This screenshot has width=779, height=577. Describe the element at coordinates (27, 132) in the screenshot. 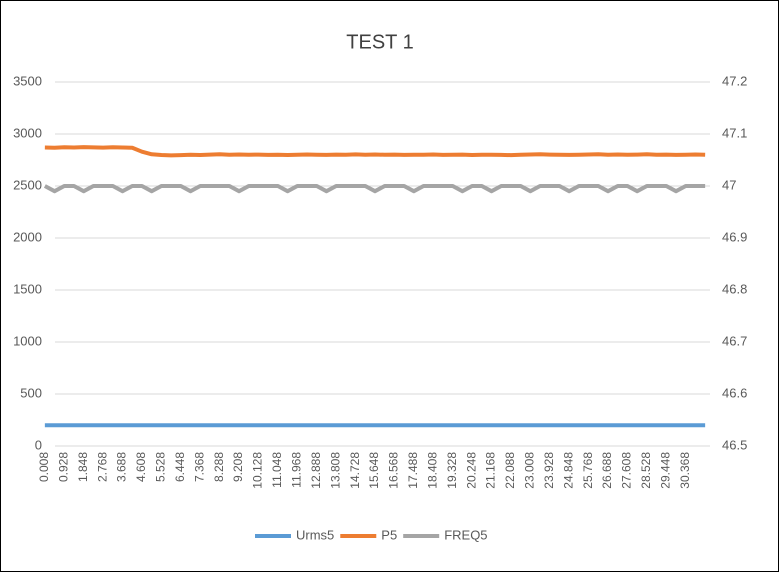

I see `y-tick-label: 3000` at that location.